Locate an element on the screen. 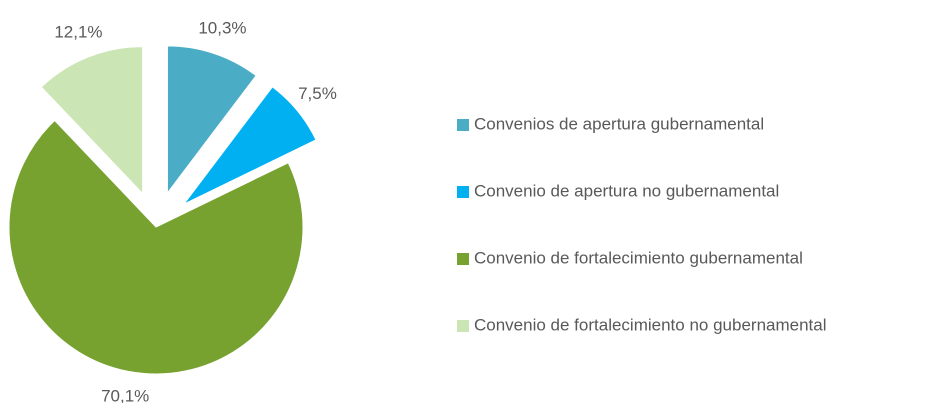  data-label: 70,1% is located at coordinates (125, 395).